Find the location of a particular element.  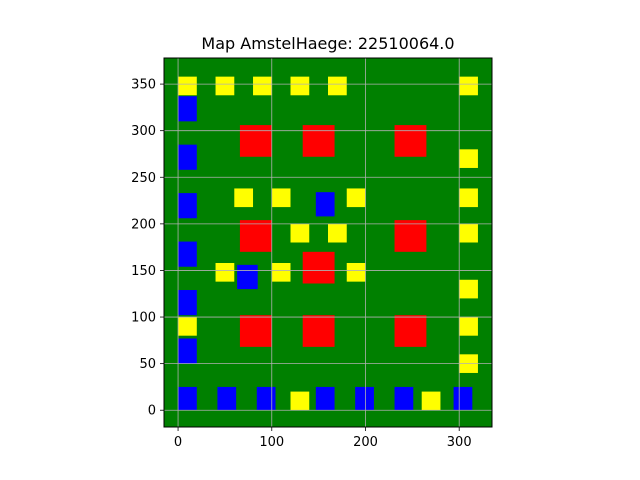

y-tick-label-3: 150 is located at coordinates (143, 271).